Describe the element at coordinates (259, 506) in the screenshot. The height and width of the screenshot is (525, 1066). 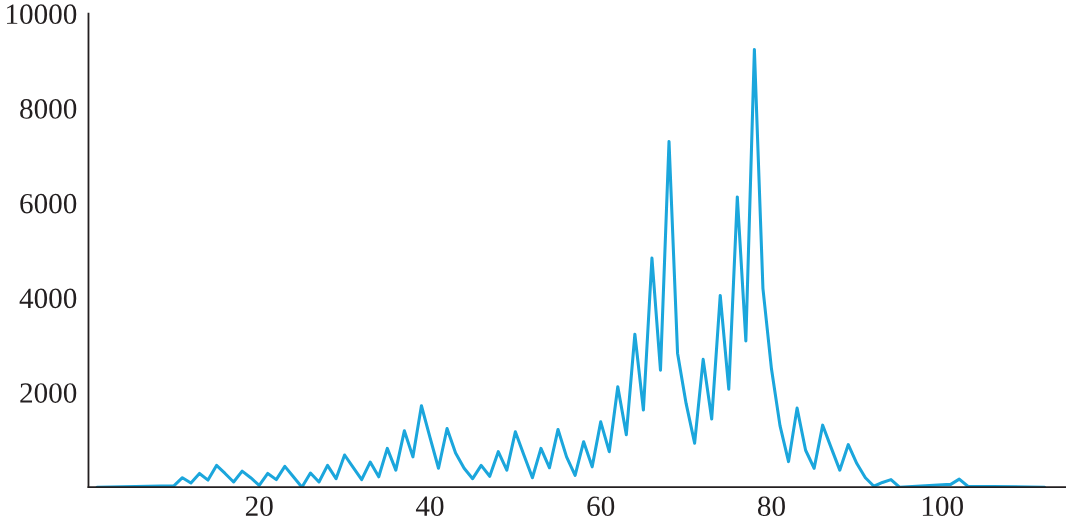
I see `x-tick-label: 20` at that location.